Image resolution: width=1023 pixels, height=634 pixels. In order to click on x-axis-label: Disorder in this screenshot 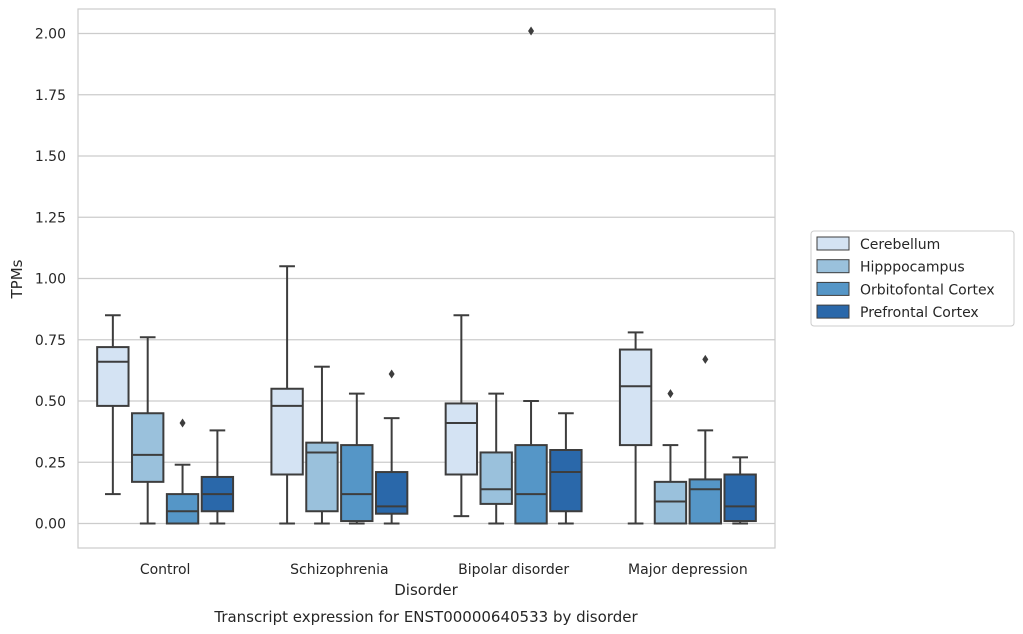, I will do `click(426, 590)`.